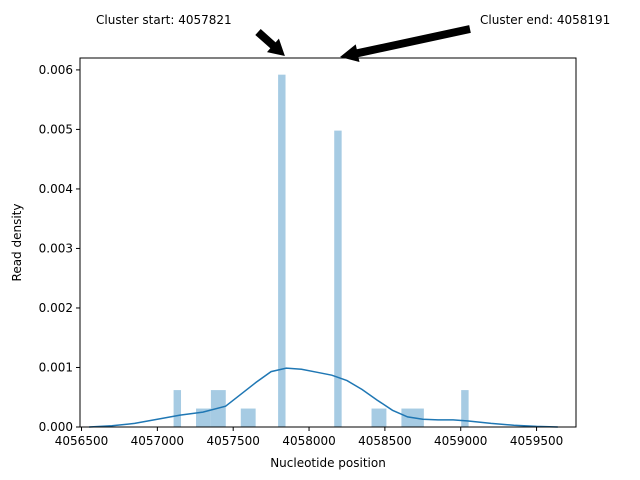  Describe the element at coordinates (81, 441) in the screenshot. I see `x-tick-label-0: 4056500` at that location.